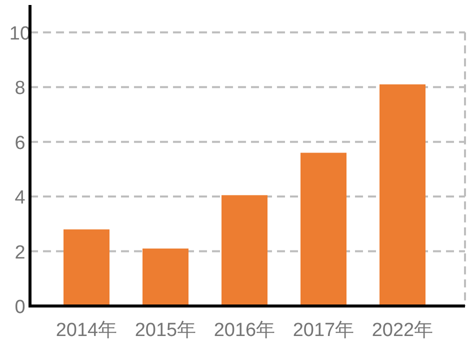  I want to click on x-tick-label: 2017年, so click(323, 330).